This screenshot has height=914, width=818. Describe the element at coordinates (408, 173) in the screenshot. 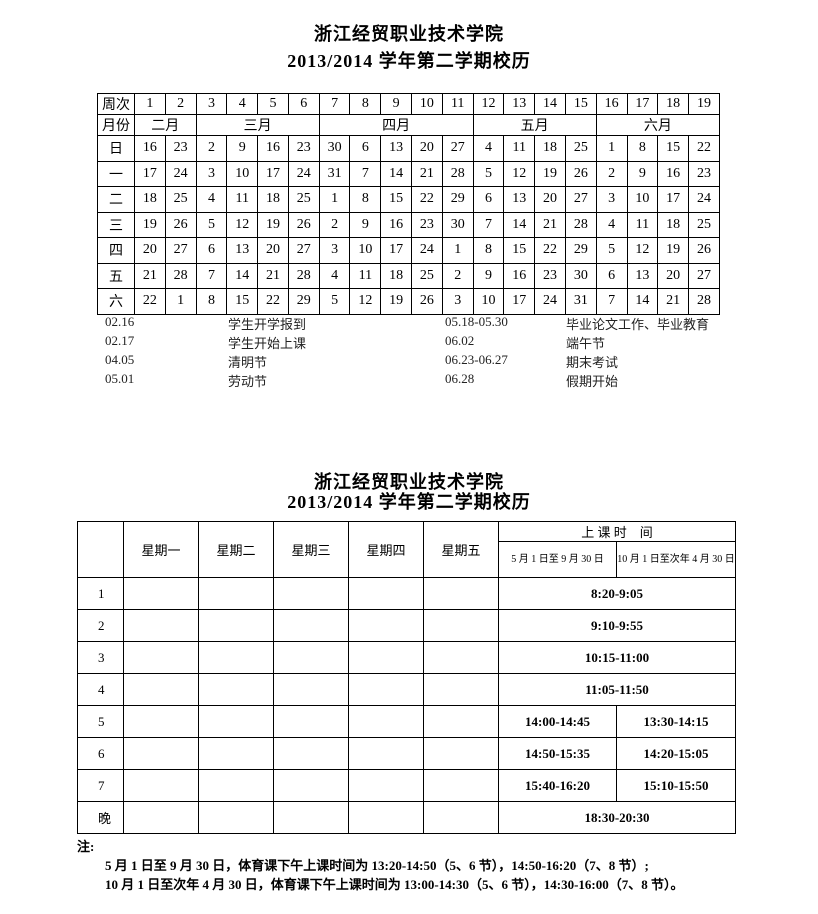

I see `day-row: 一 17 24 3 10 17 24 31 7 14 21 28 5 12 19 26 2 9 16 23` at that location.